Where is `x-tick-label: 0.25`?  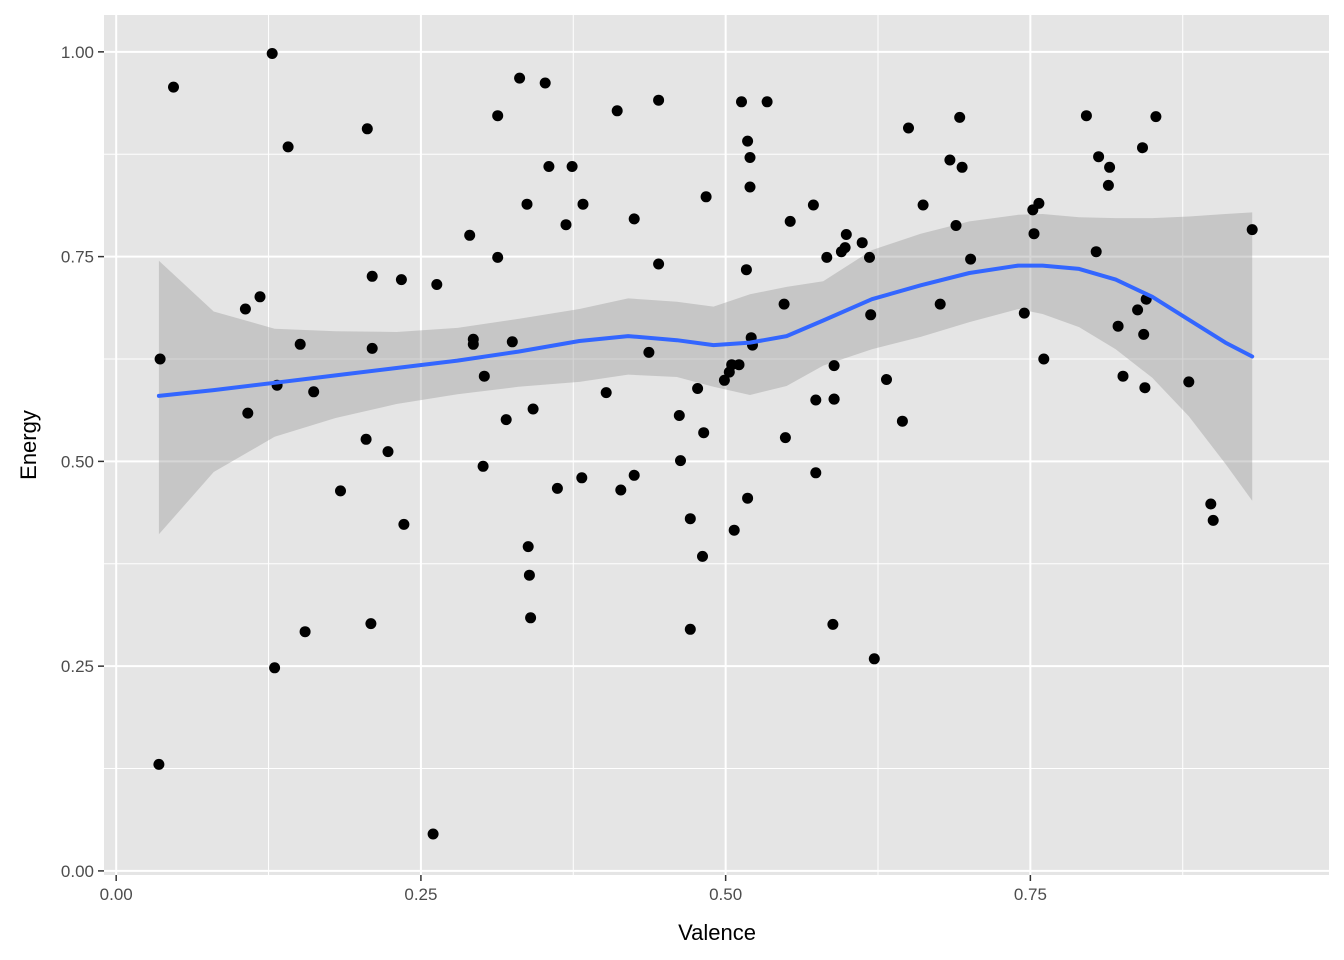
x-tick-label: 0.25 is located at coordinates (420, 894).